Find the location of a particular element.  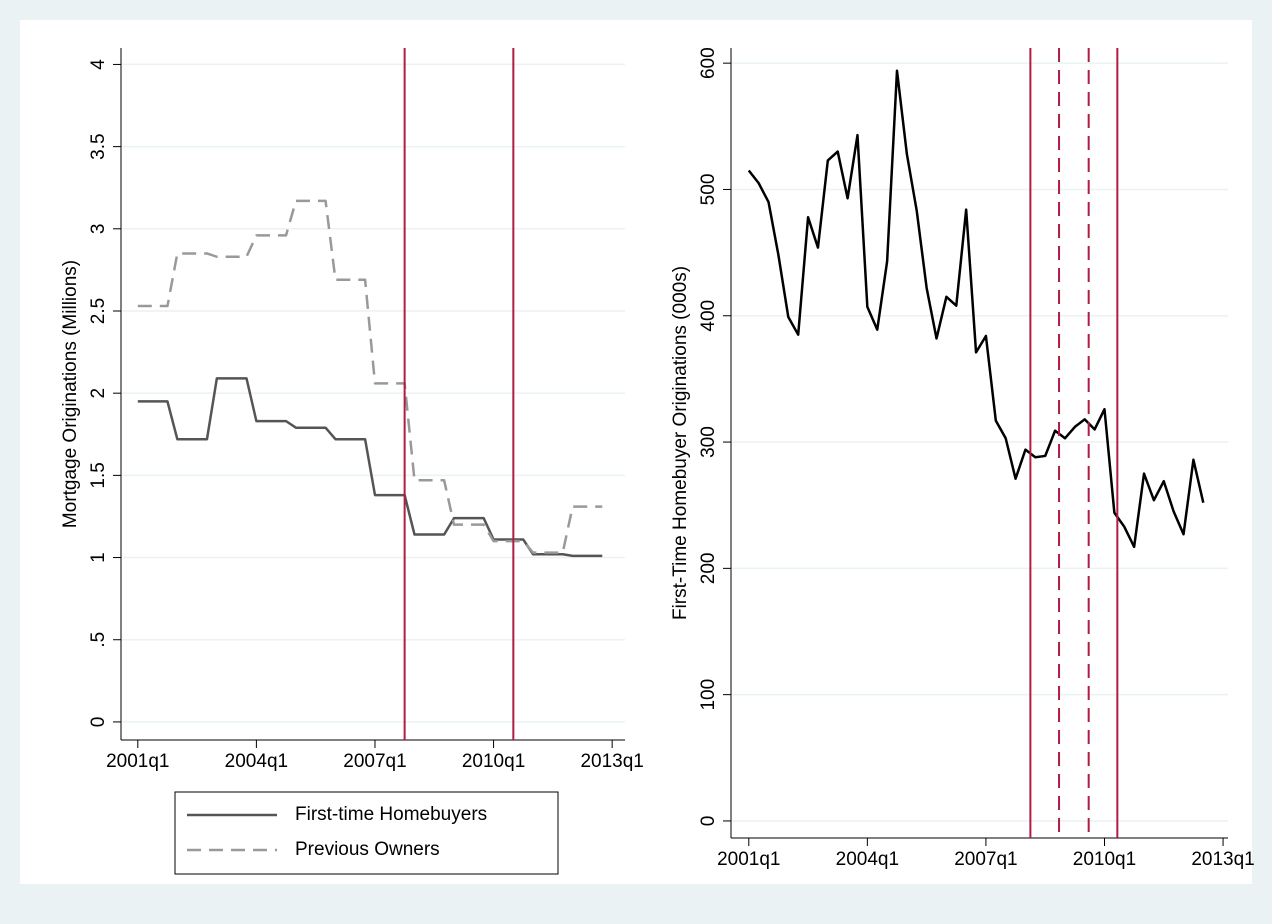

y-tick-label: 200 is located at coordinates (708, 569).